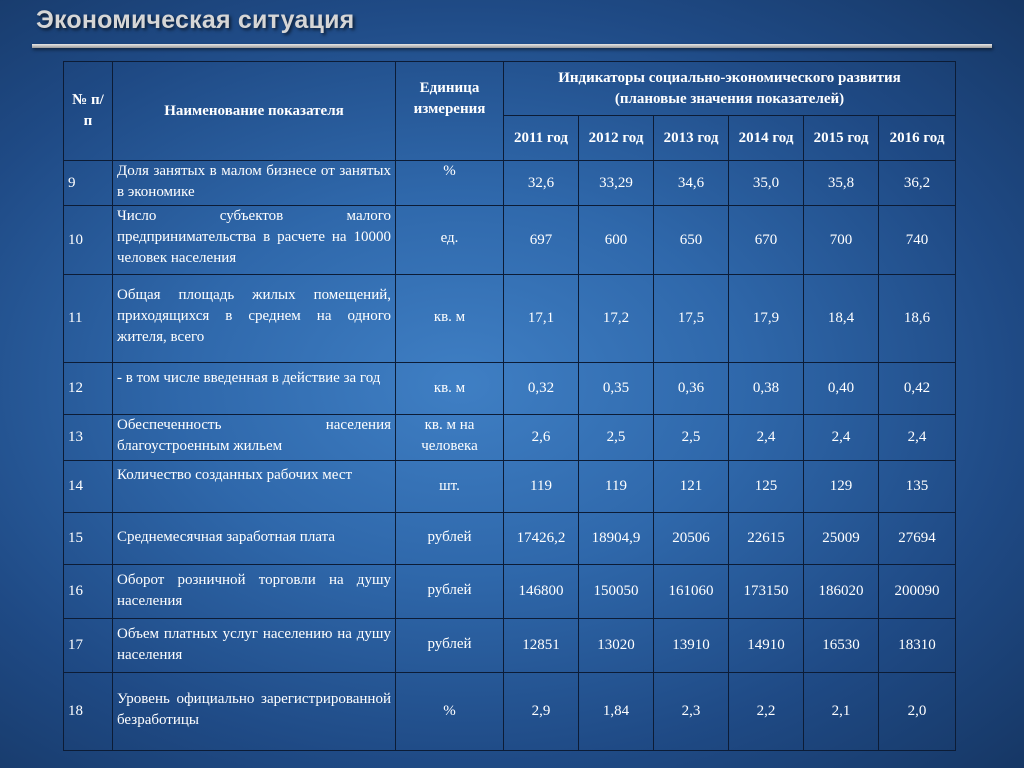  Describe the element at coordinates (616, 591) in the screenshot. I see `row-value: 150050` at that location.